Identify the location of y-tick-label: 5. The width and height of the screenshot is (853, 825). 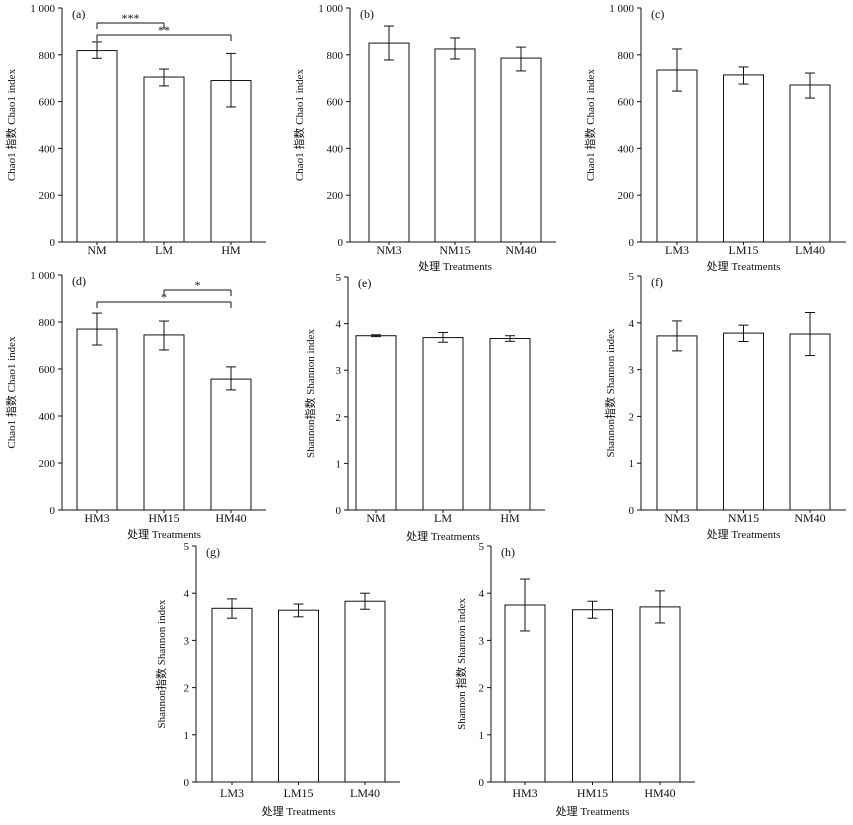
(632, 277).